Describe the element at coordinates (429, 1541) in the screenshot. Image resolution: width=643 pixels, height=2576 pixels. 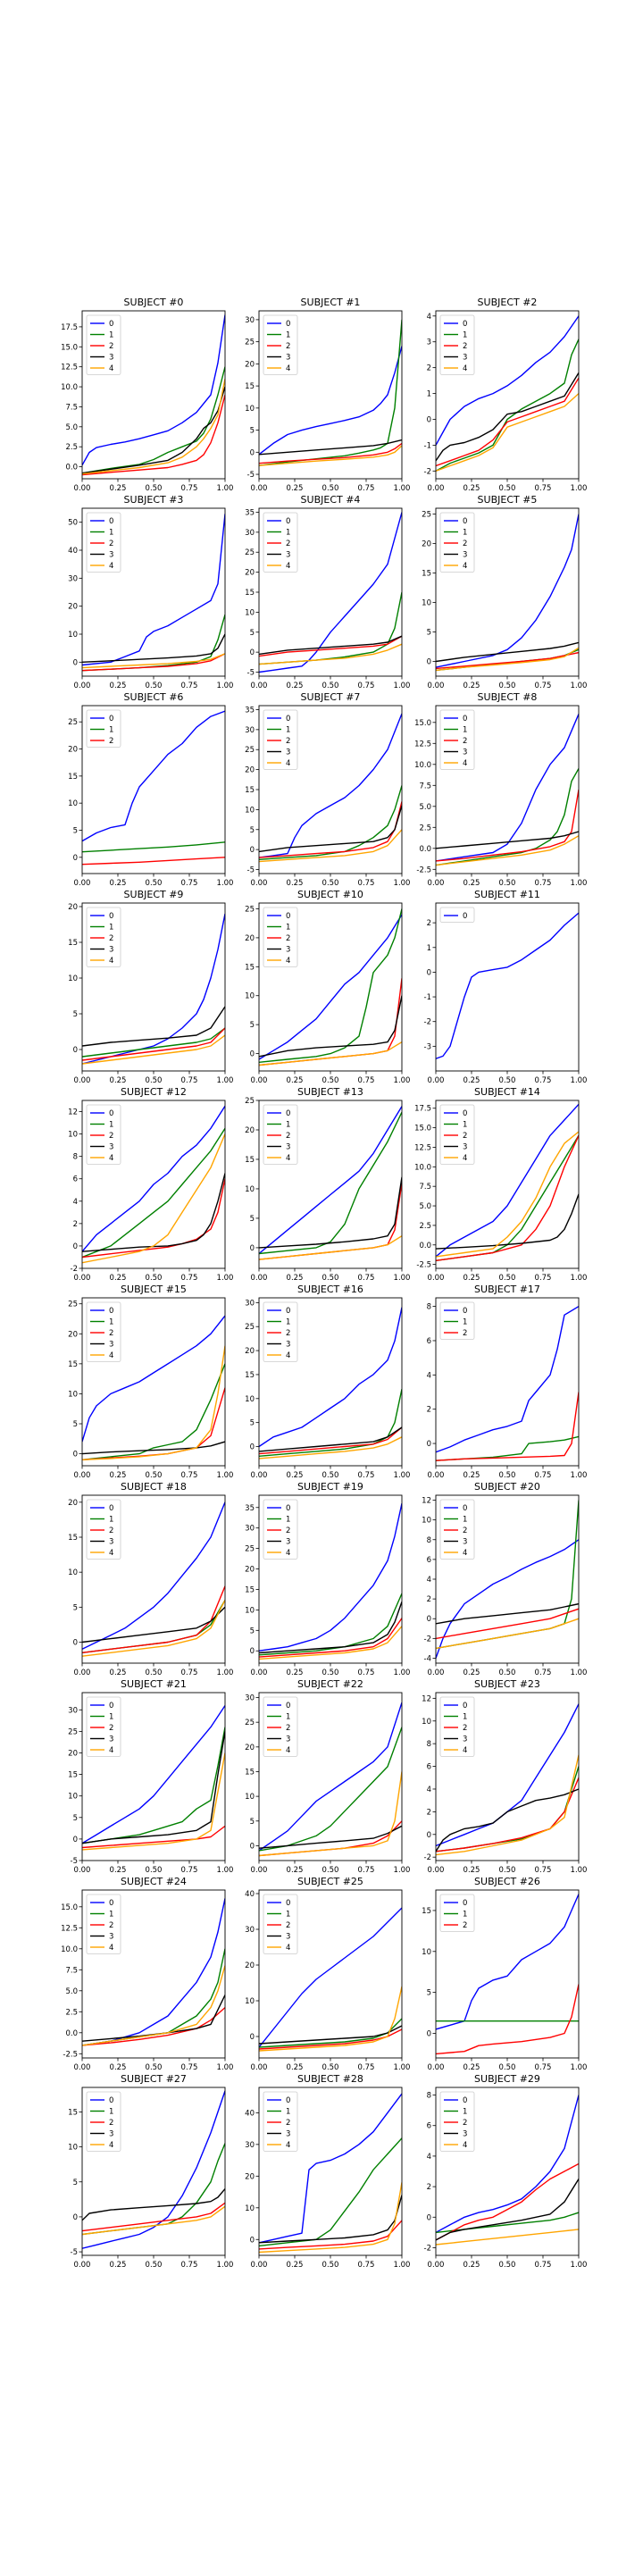
I see `y-tick-label: 8` at that location.